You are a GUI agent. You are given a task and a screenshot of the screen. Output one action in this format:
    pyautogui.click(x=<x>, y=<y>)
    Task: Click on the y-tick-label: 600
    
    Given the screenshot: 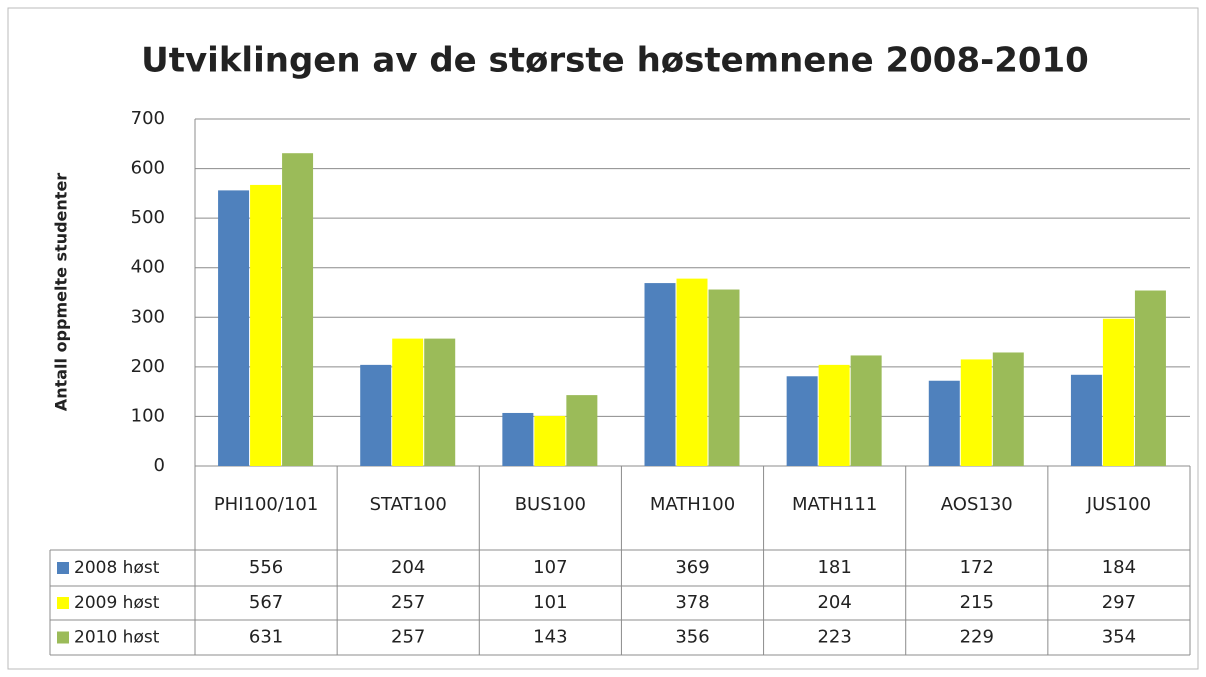 What is the action you would take?
    pyautogui.click(x=148, y=168)
    